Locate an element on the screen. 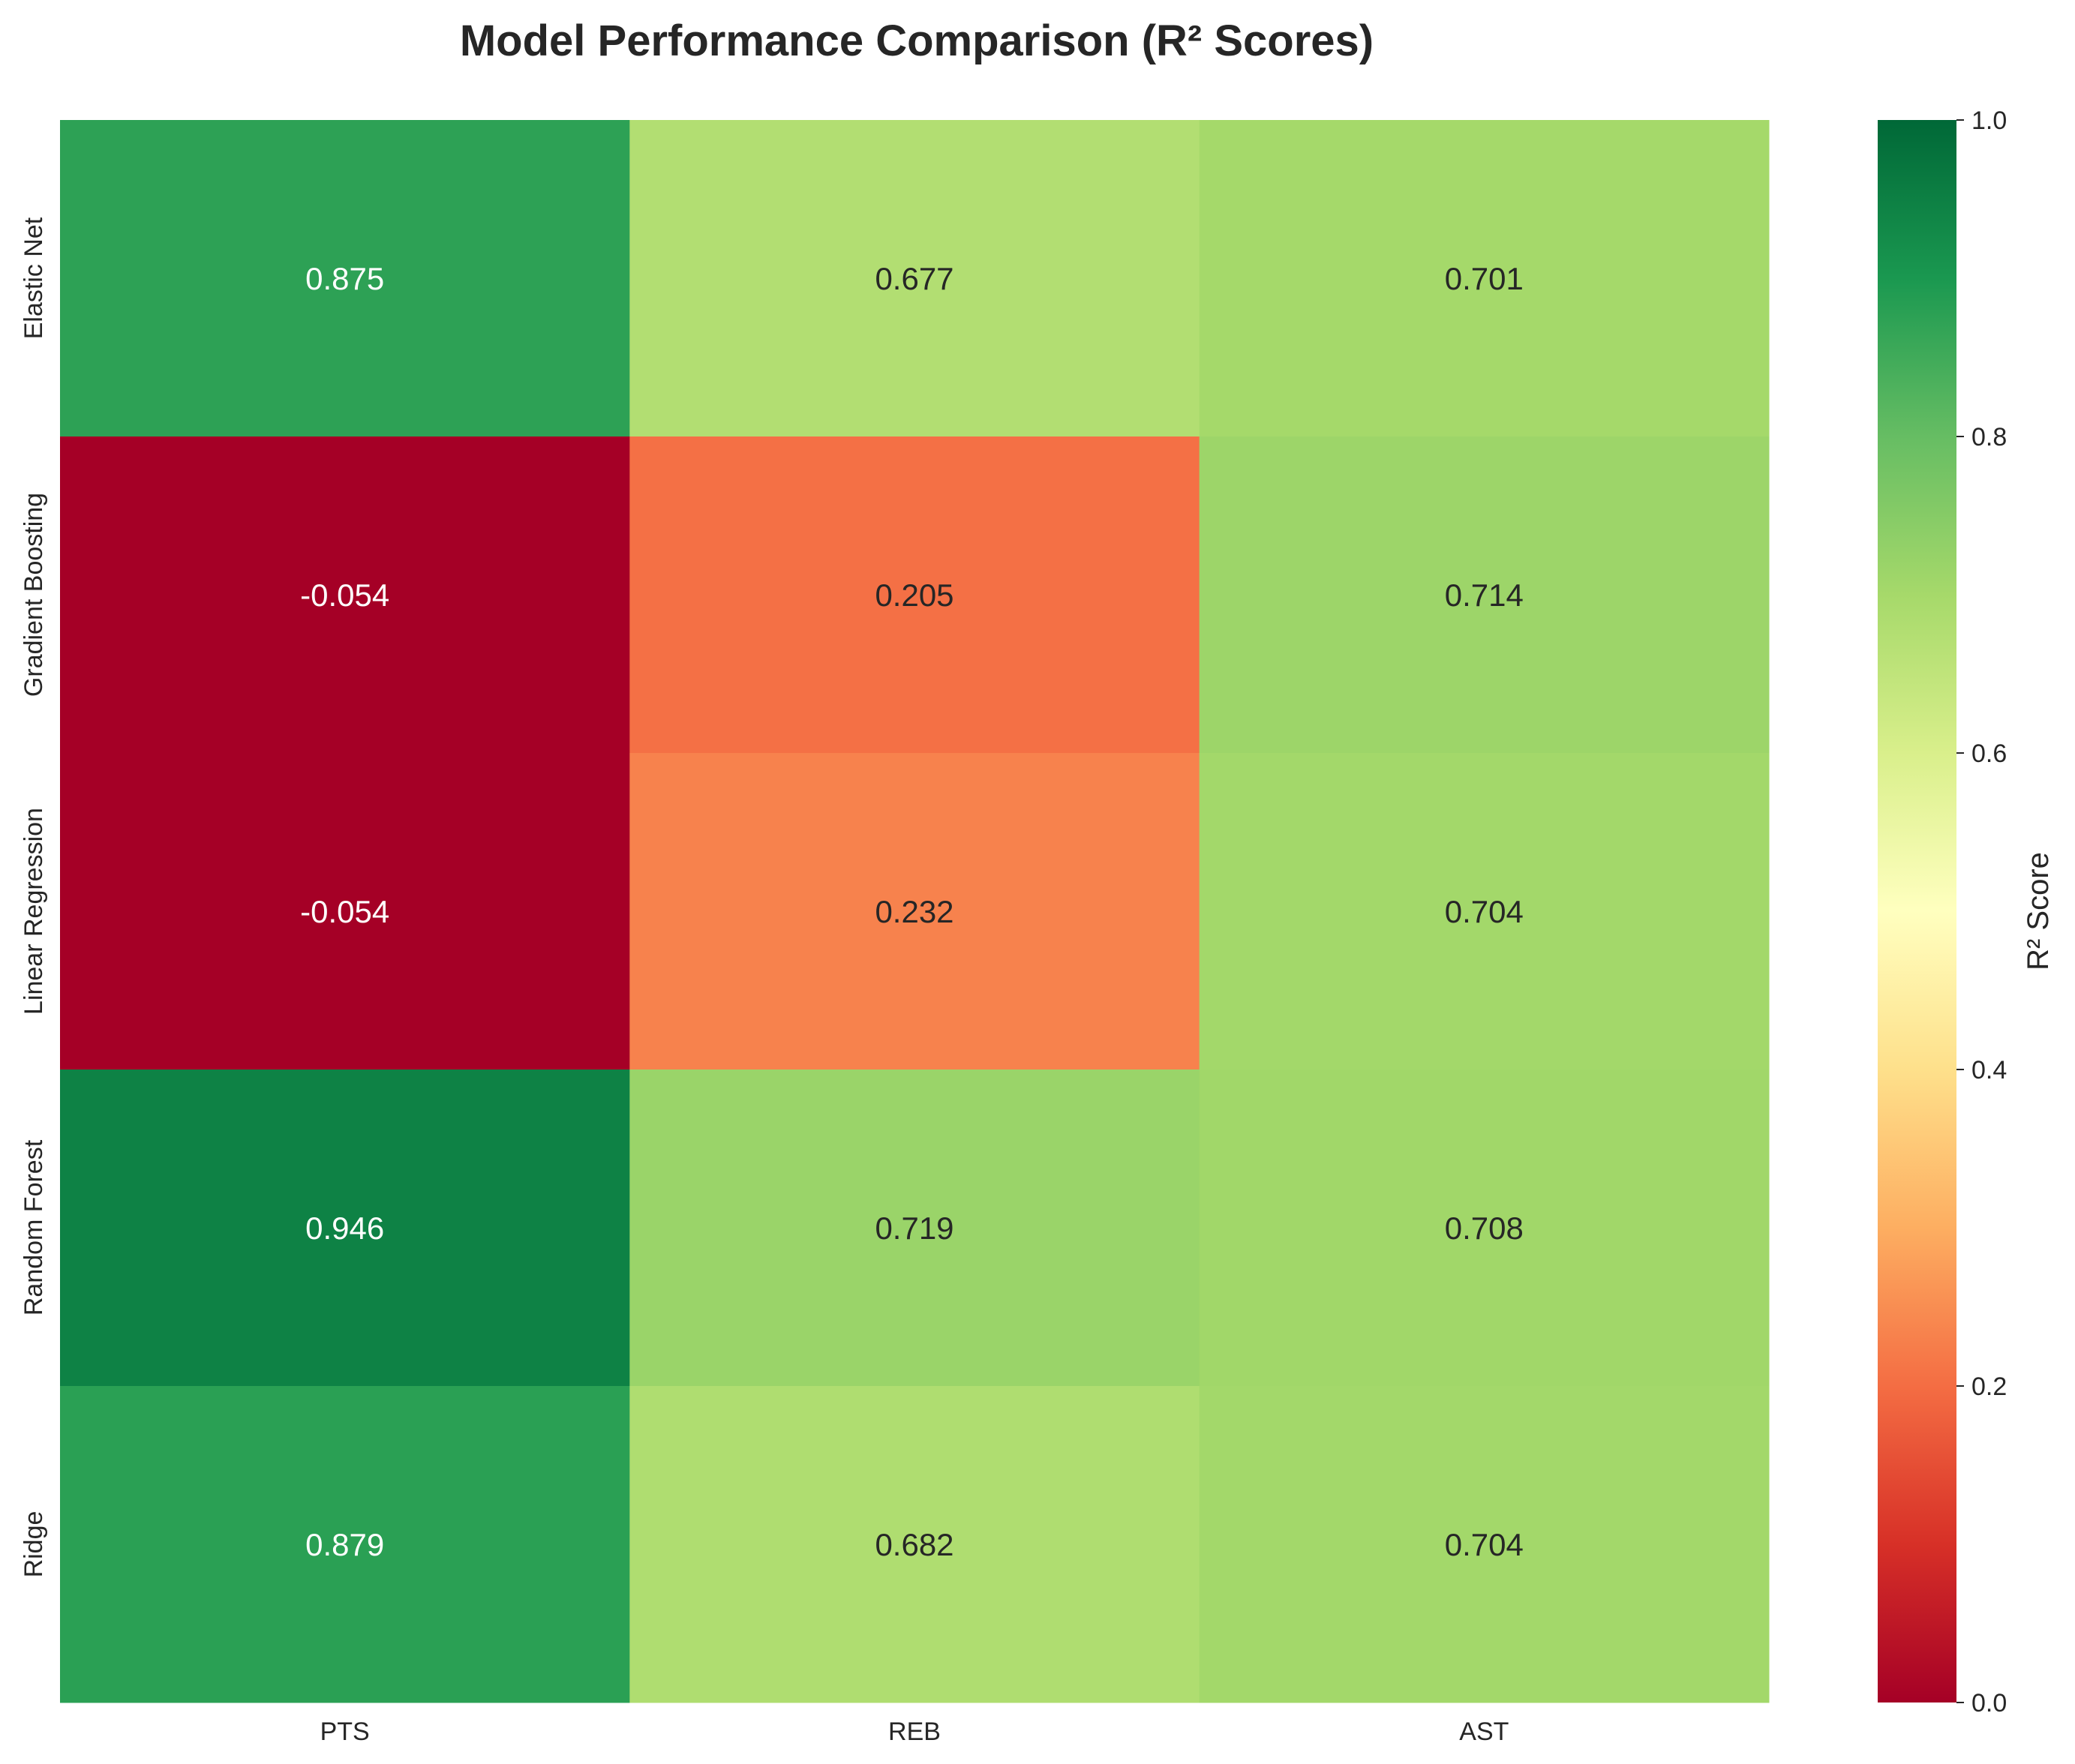  chart-title: Model Performance Comparison (R² Scores) is located at coordinates (917, 40).